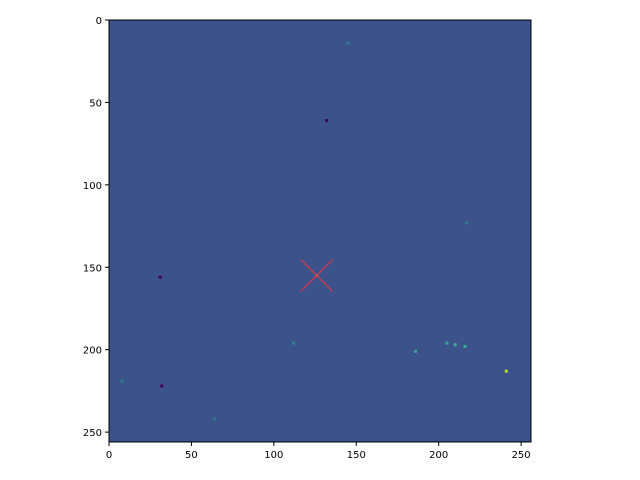 This screenshot has height=480, width=640. I want to click on x-tick-label: 100, so click(273, 455).